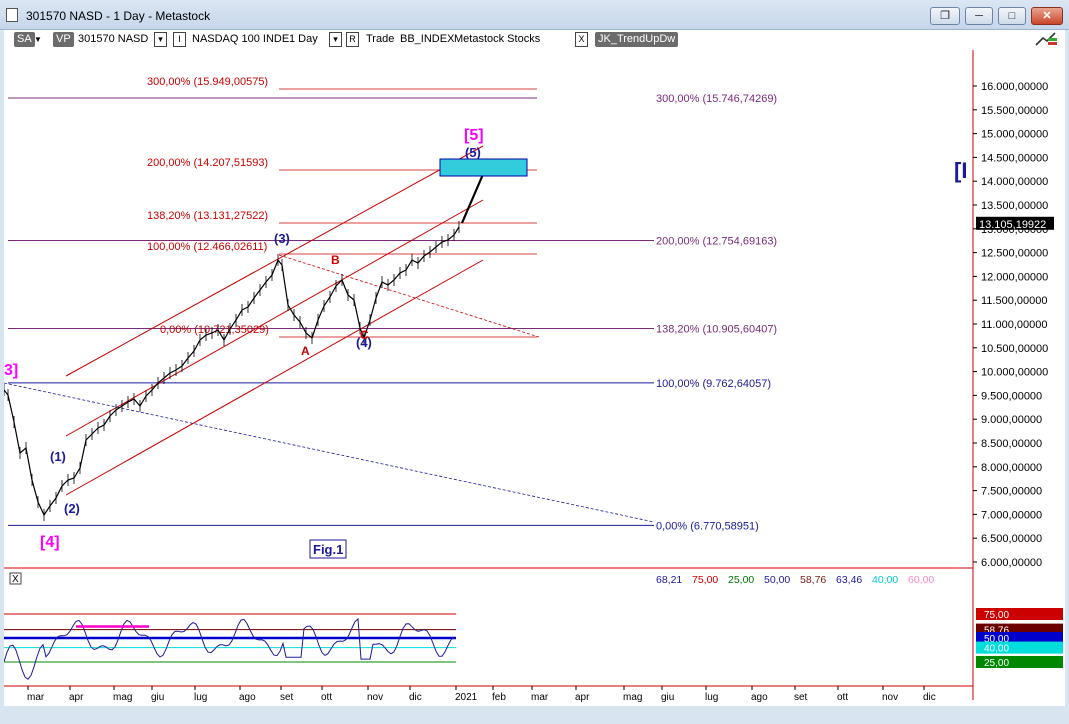  What do you see at coordinates (113, 39) in the screenshot?
I see `symbol-label: 301570 NASD` at bounding box center [113, 39].